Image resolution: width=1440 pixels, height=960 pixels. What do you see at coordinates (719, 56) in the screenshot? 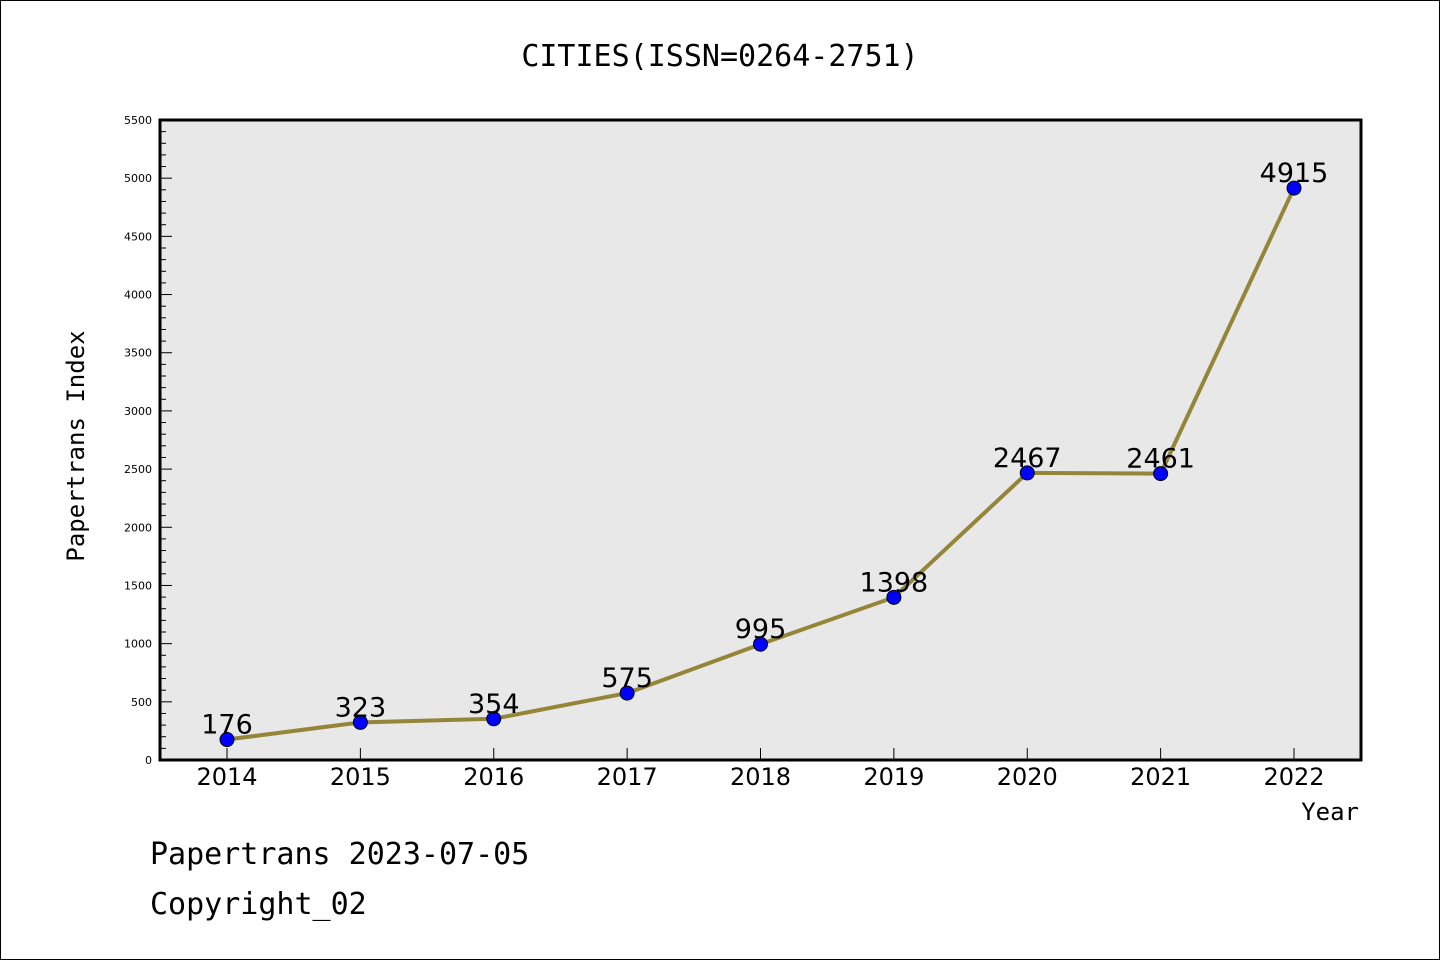
I see `chart-title: CITIES(ISSN=0264-2751)` at bounding box center [719, 56].